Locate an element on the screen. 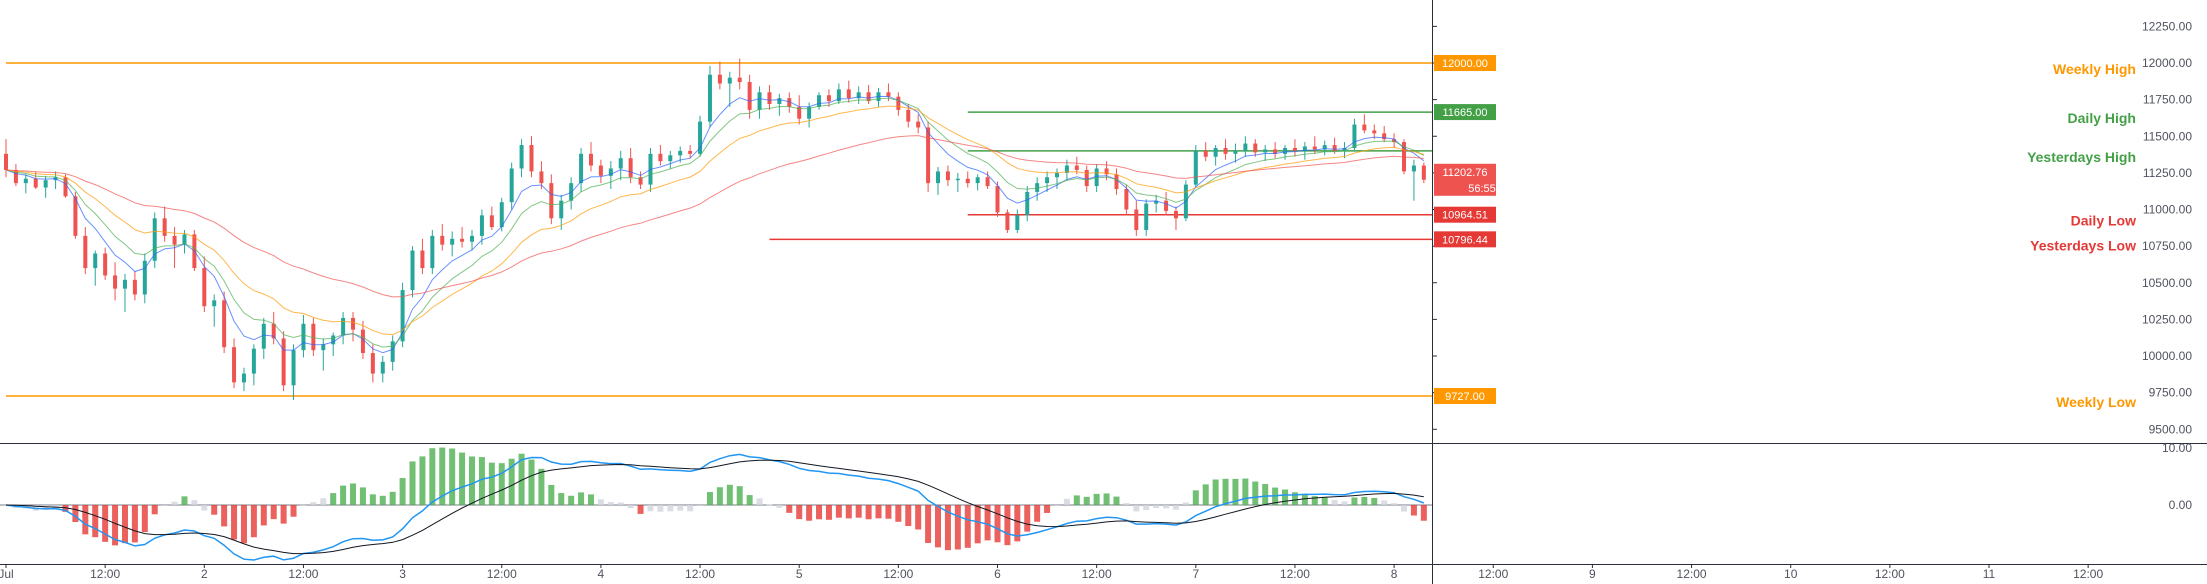  current-price-label: 11202.76 is located at coordinates (1464, 173).